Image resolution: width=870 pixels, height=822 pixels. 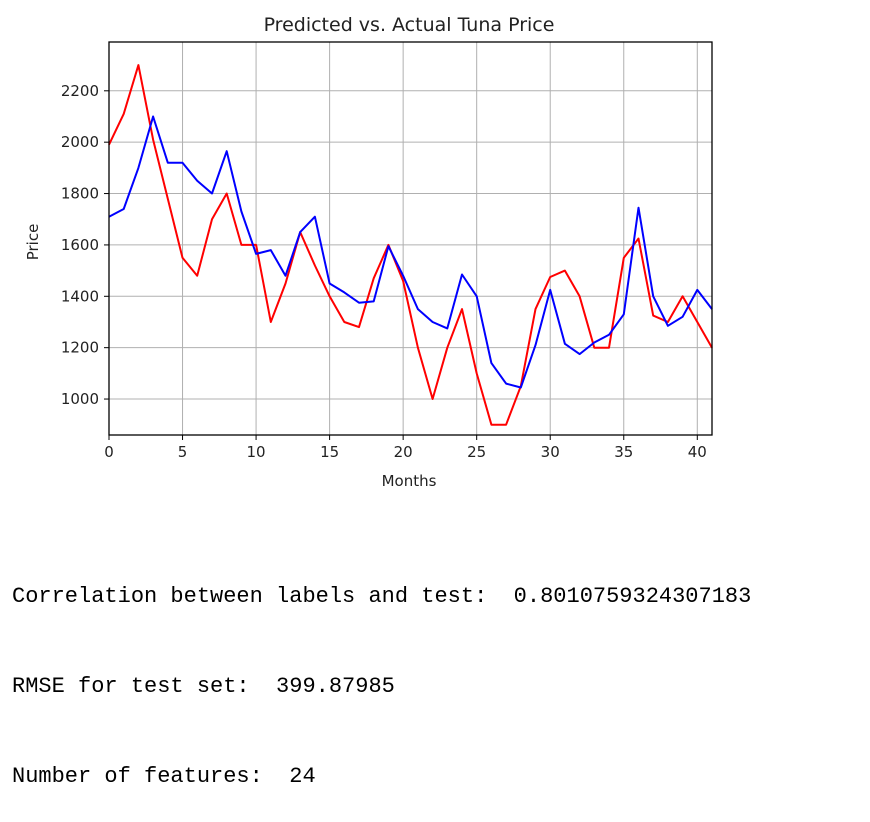 What do you see at coordinates (80, 399) in the screenshot?
I see `y-tick-label: 1000` at bounding box center [80, 399].